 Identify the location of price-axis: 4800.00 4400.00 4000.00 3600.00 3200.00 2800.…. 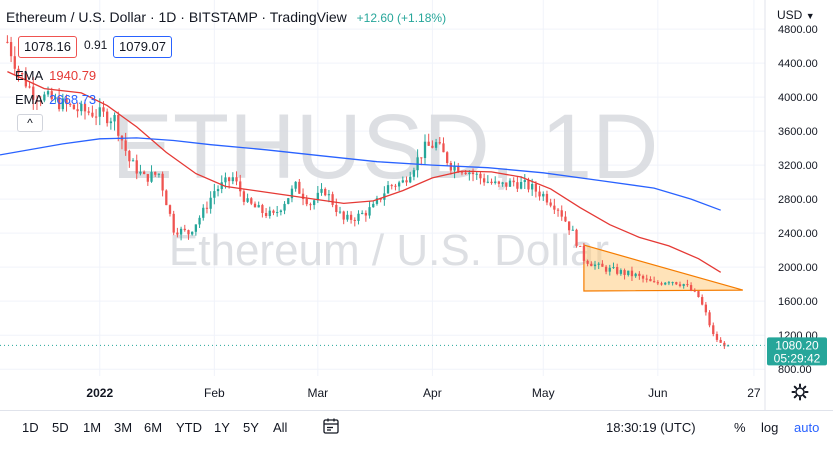
(798, 200).